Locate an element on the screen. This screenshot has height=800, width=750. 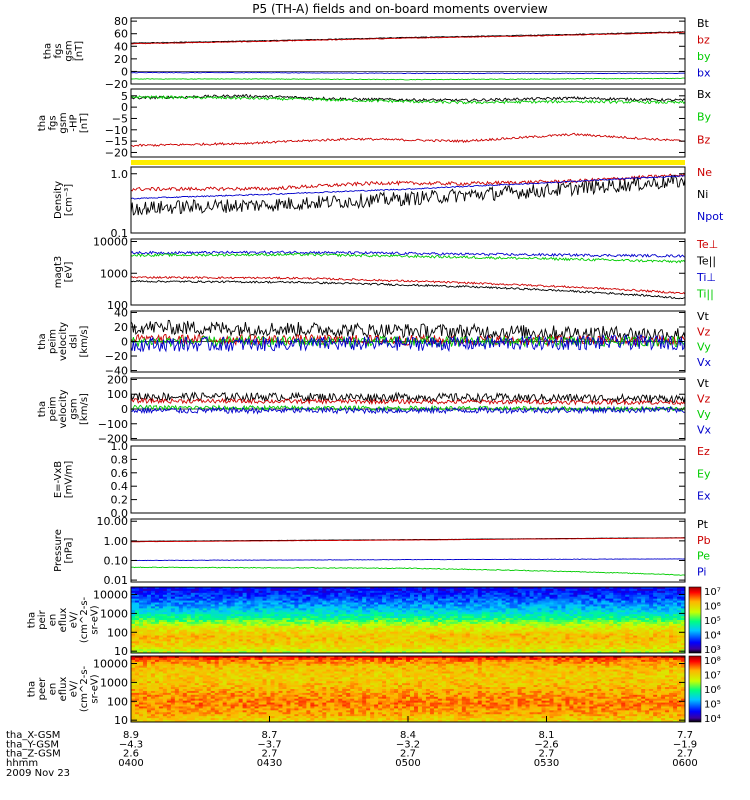
series-line-Vx is located at coordinates (408, 343).